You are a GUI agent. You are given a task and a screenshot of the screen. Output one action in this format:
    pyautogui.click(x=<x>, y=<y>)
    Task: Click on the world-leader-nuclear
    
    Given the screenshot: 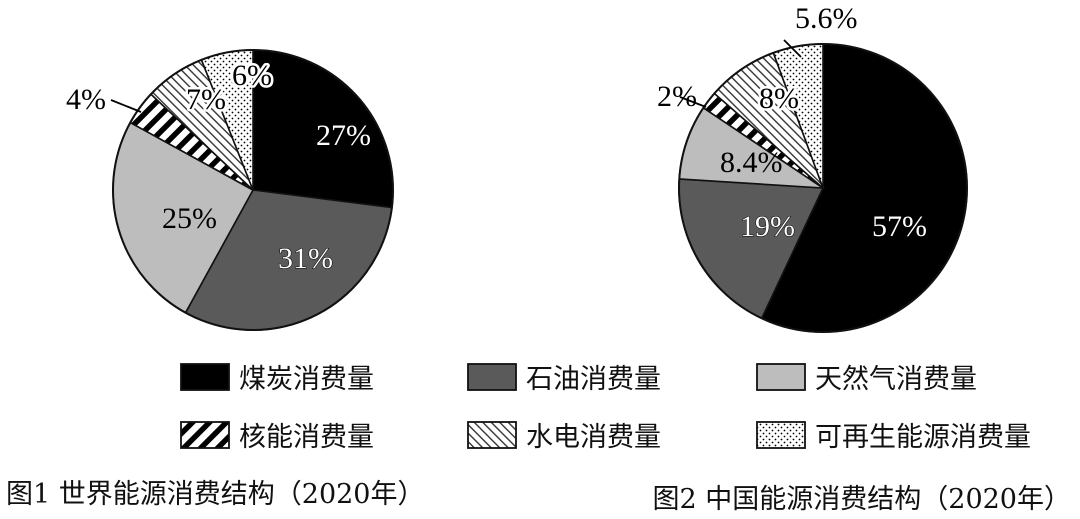 What is the action you would take?
    pyautogui.click(x=126, y=106)
    